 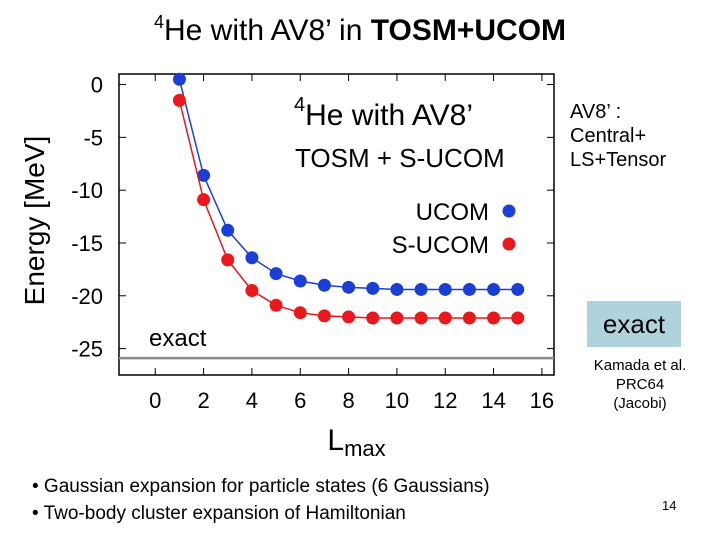 What do you see at coordinates (93, 137) in the screenshot?
I see `y-tick-label: -5` at bounding box center [93, 137].